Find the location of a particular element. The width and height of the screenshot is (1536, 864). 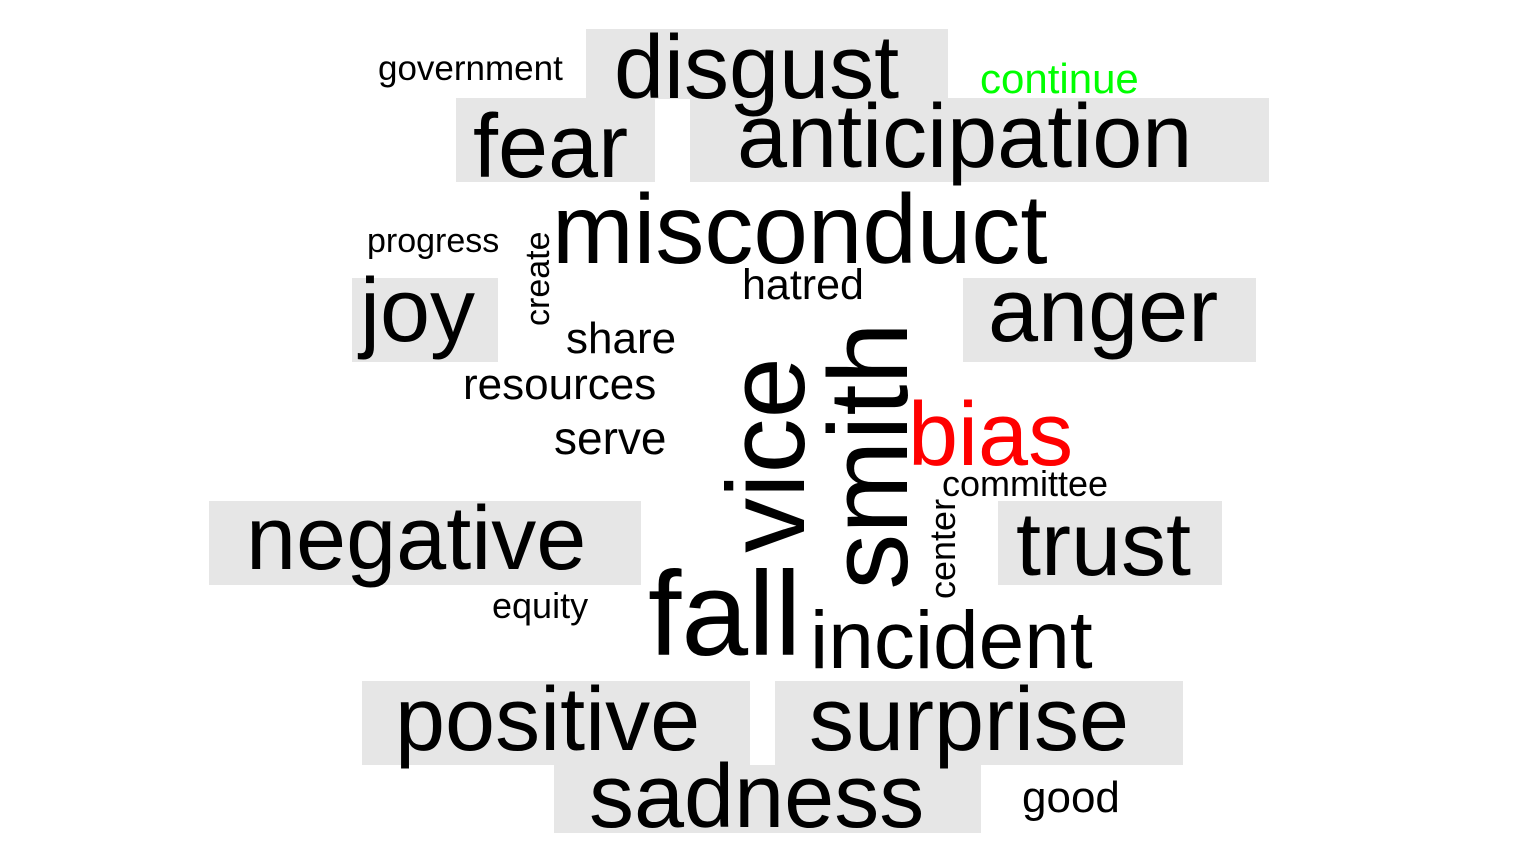

highlight-box-fear is located at coordinates (555, 140).